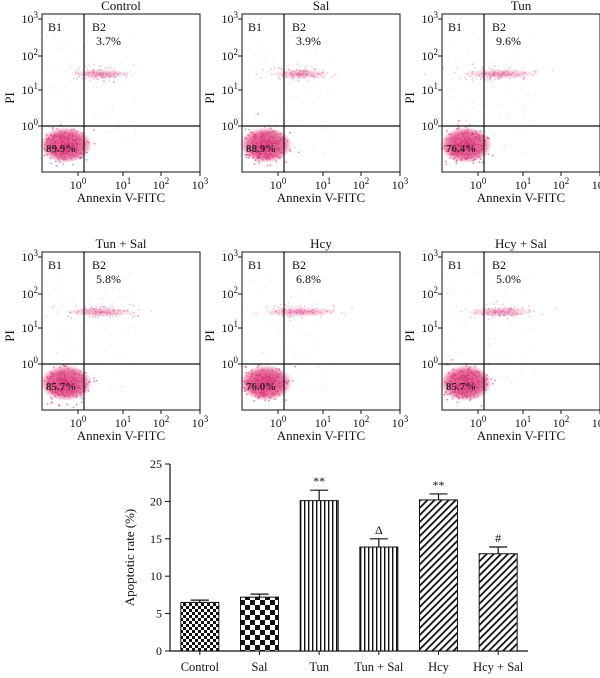 The width and height of the screenshot is (600, 678). What do you see at coordinates (461, 149) in the screenshot?
I see `quadrant-value-b4: 76.4%` at bounding box center [461, 149].